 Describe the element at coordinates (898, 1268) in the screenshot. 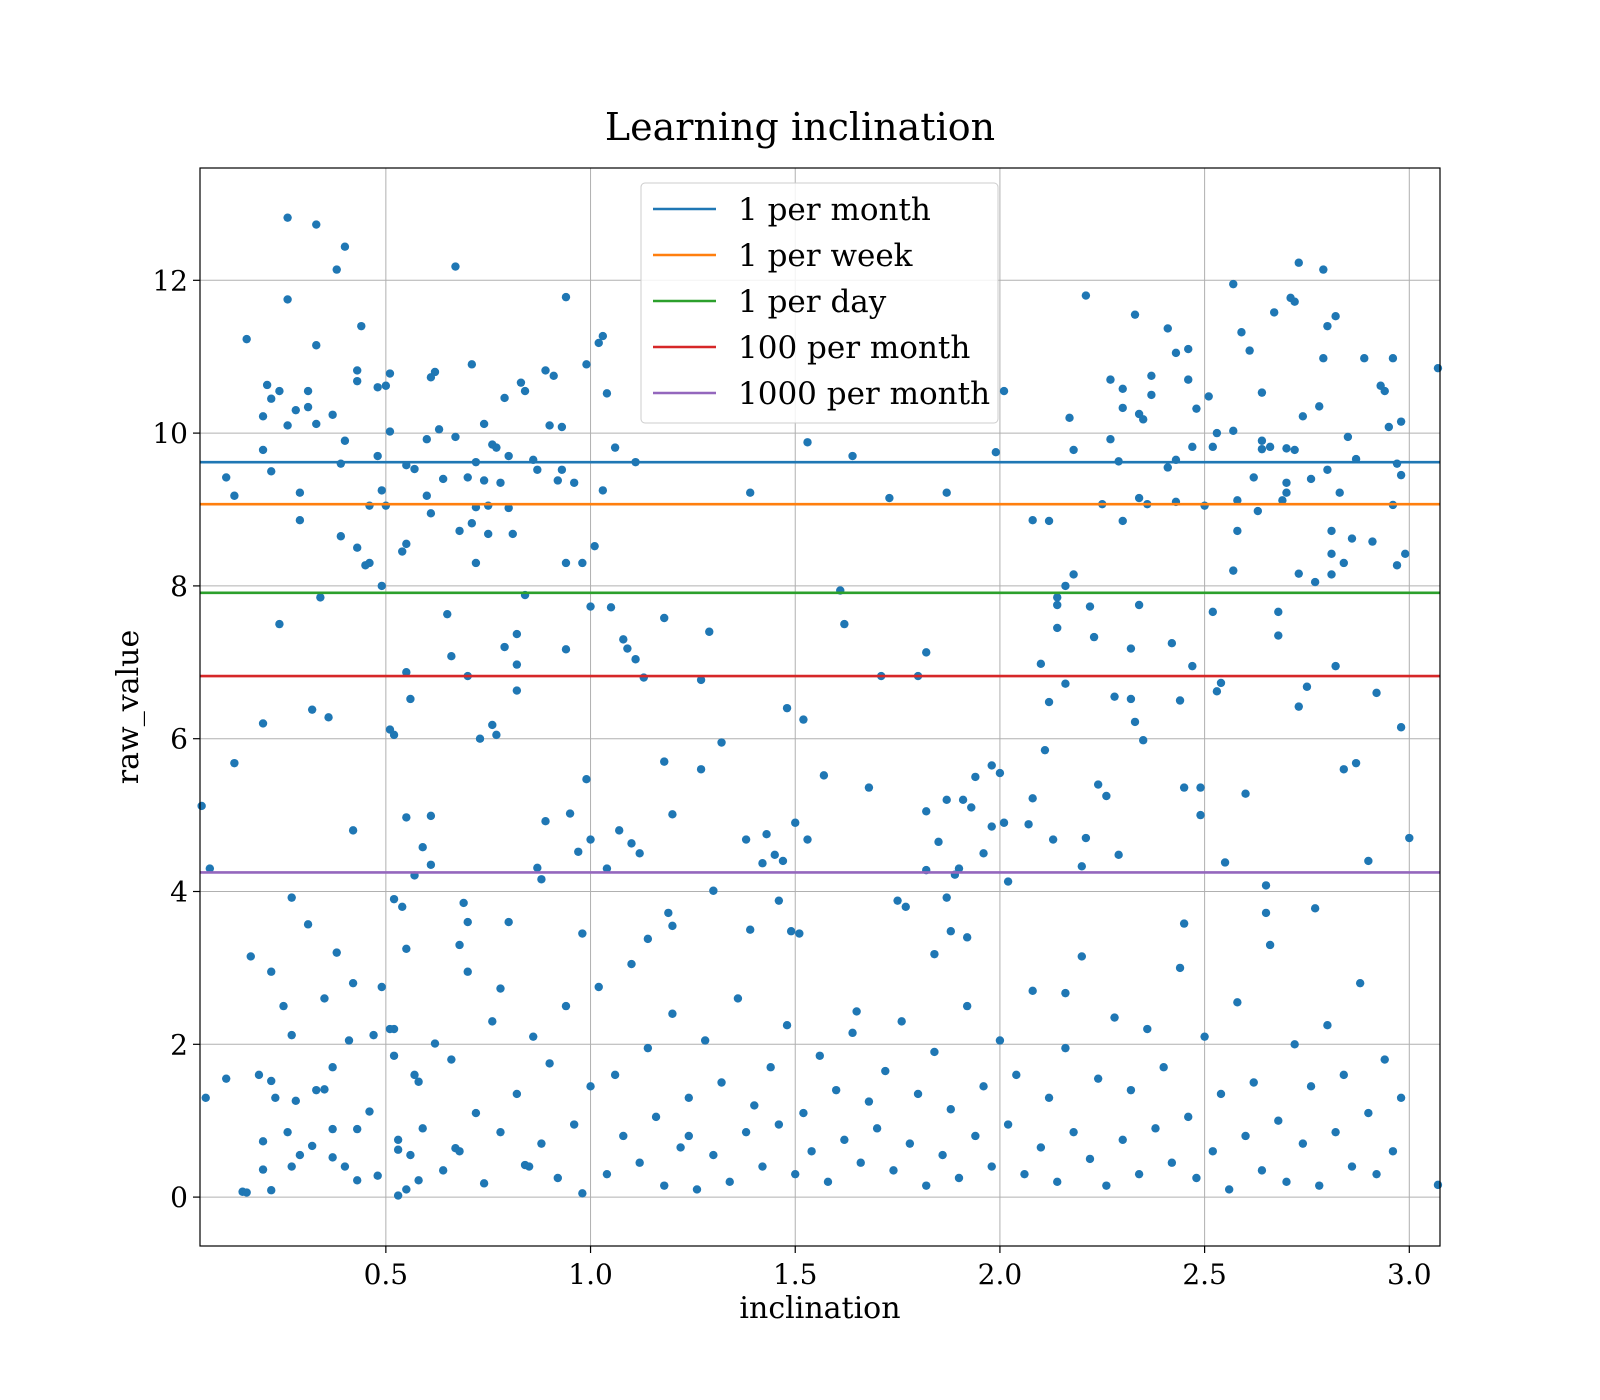

I see `x-axis-ticks: 0.5 1.0 1.5 2.0 2.5 3.0` at that location.